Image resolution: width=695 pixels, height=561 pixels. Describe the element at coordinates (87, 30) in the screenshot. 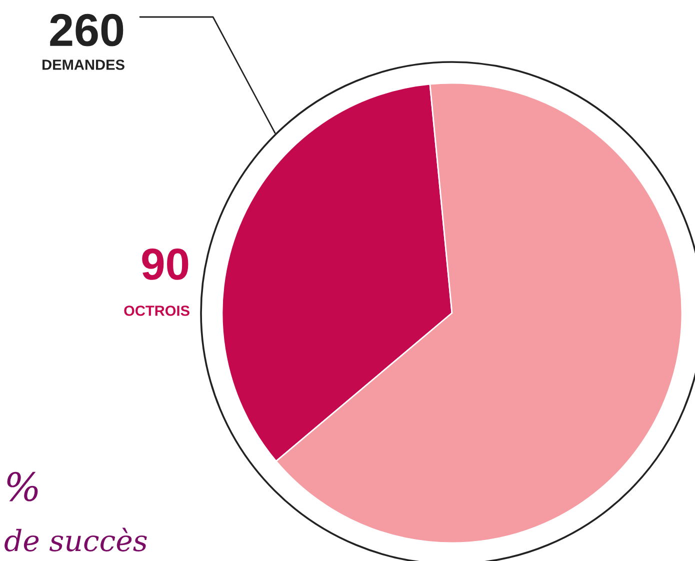

I see `text: 260` at that location.